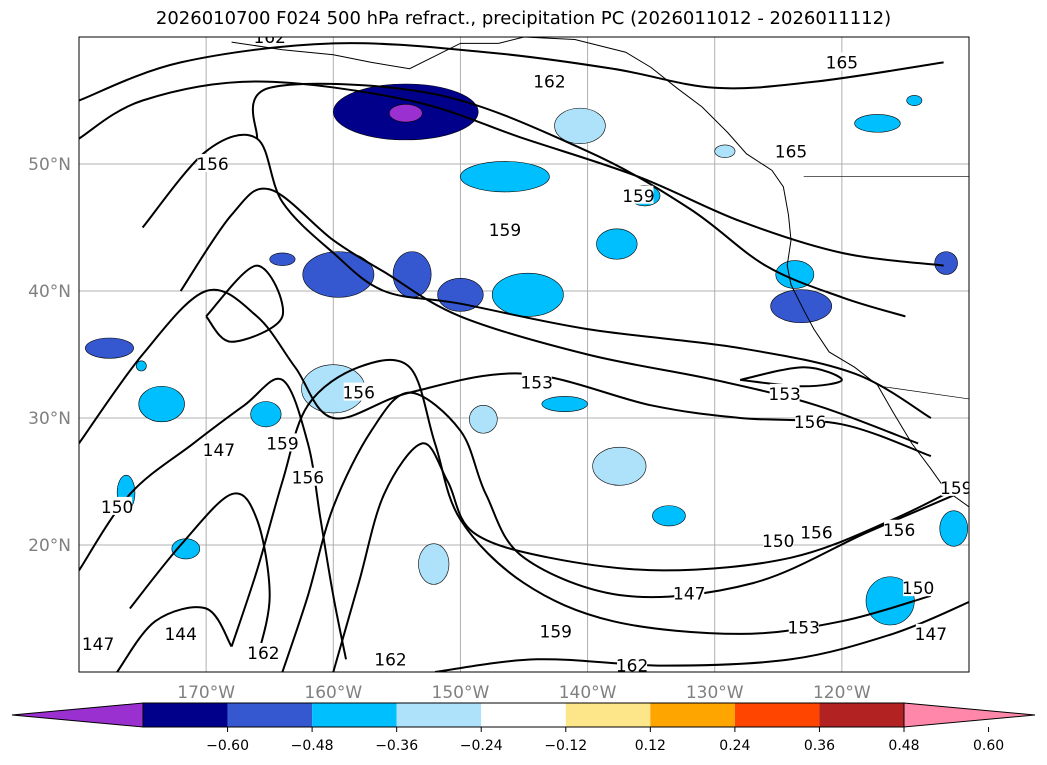  I want to click on colorbar-tick-label: 0.48, so click(903, 746).